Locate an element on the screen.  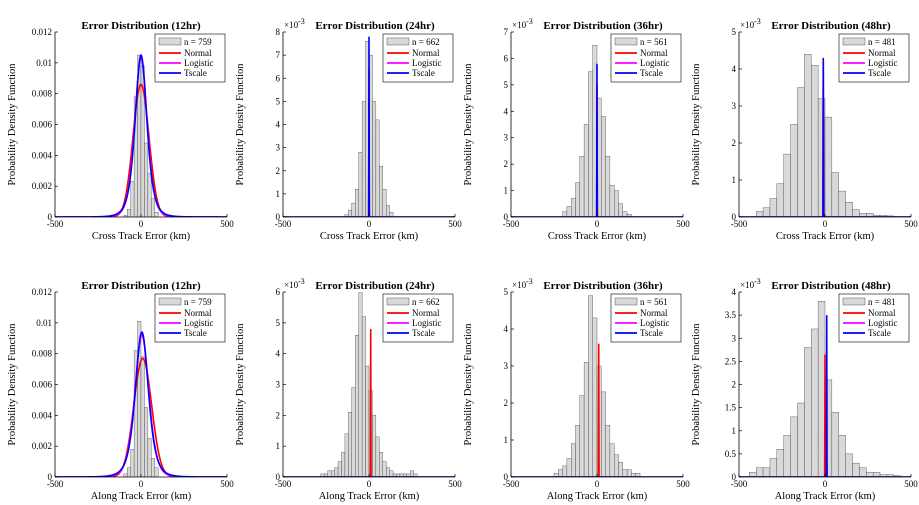
chart-title: Error Distribution (12hr) is located at coordinates (141, 286).